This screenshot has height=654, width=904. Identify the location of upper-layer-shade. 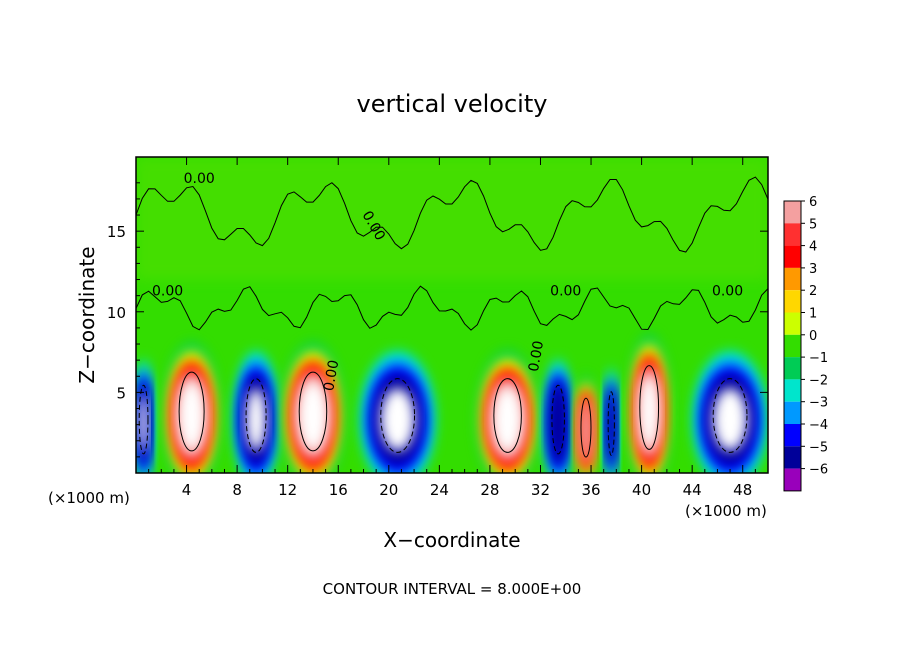
(452, 218).